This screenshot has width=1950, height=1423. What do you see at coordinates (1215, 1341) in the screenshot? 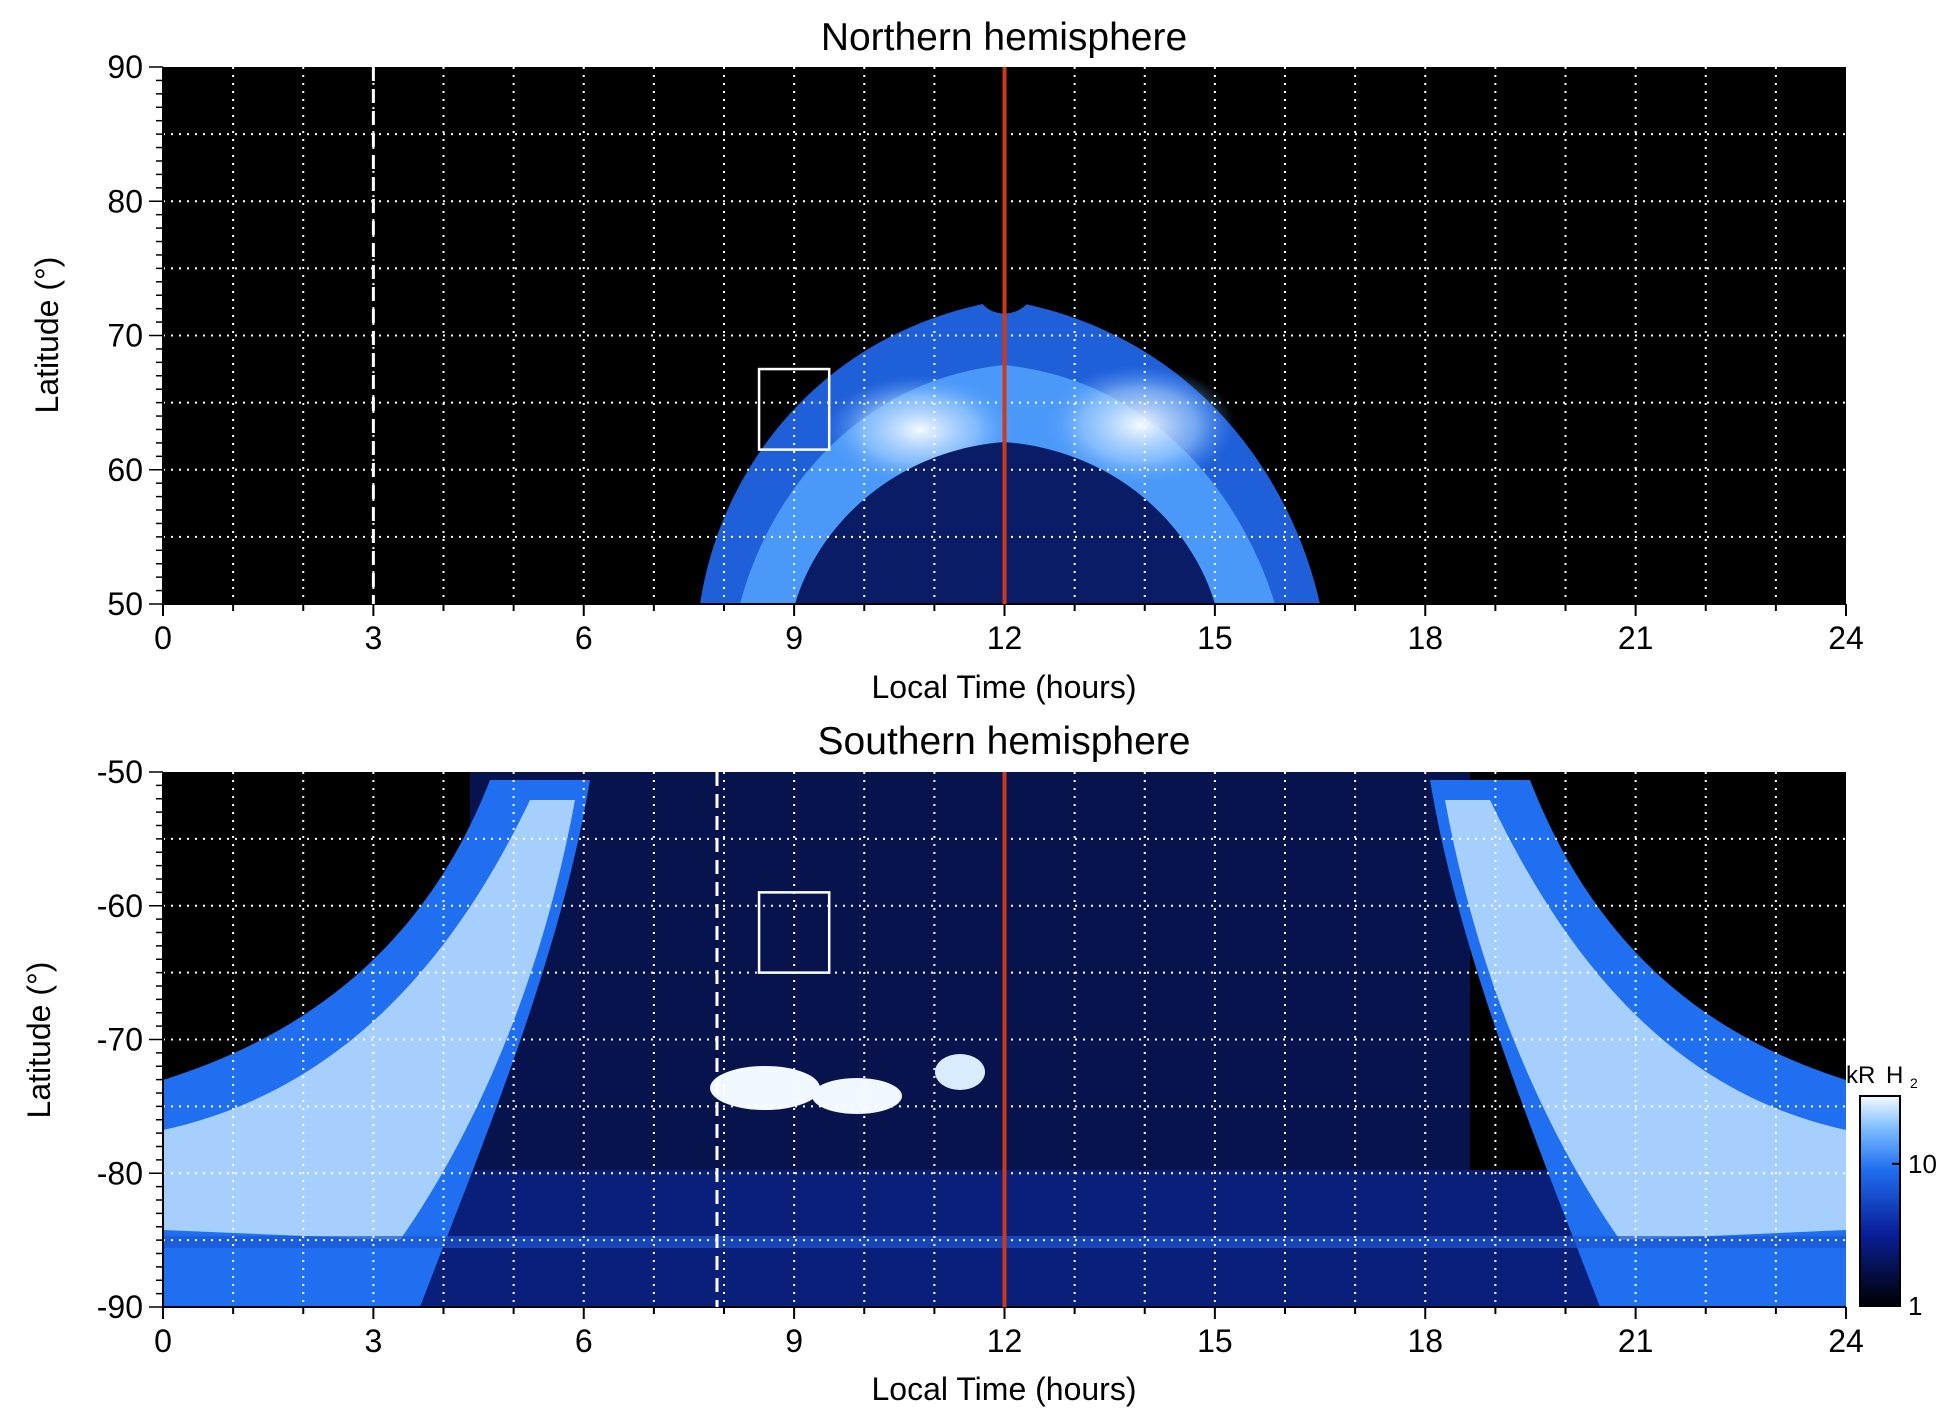
I see `south-x-tick-label: 15` at bounding box center [1215, 1341].